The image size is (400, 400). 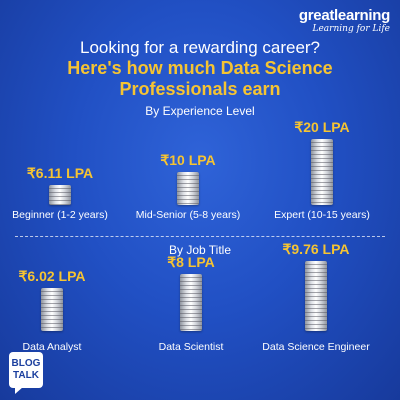 I want to click on exp-category-label-2: Mid-Senior (5-8 years), so click(x=188, y=215).